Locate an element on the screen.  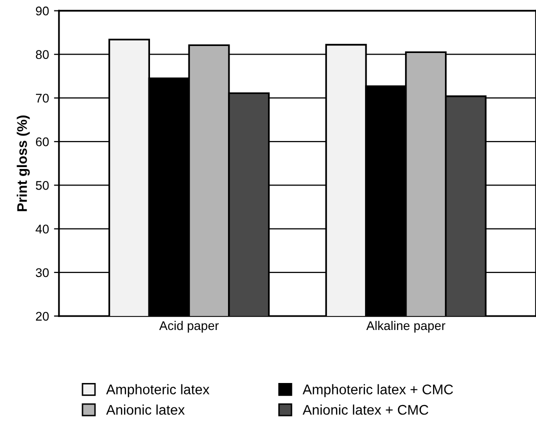
legend-label: Anionic latex + CMC is located at coordinates (365, 409).